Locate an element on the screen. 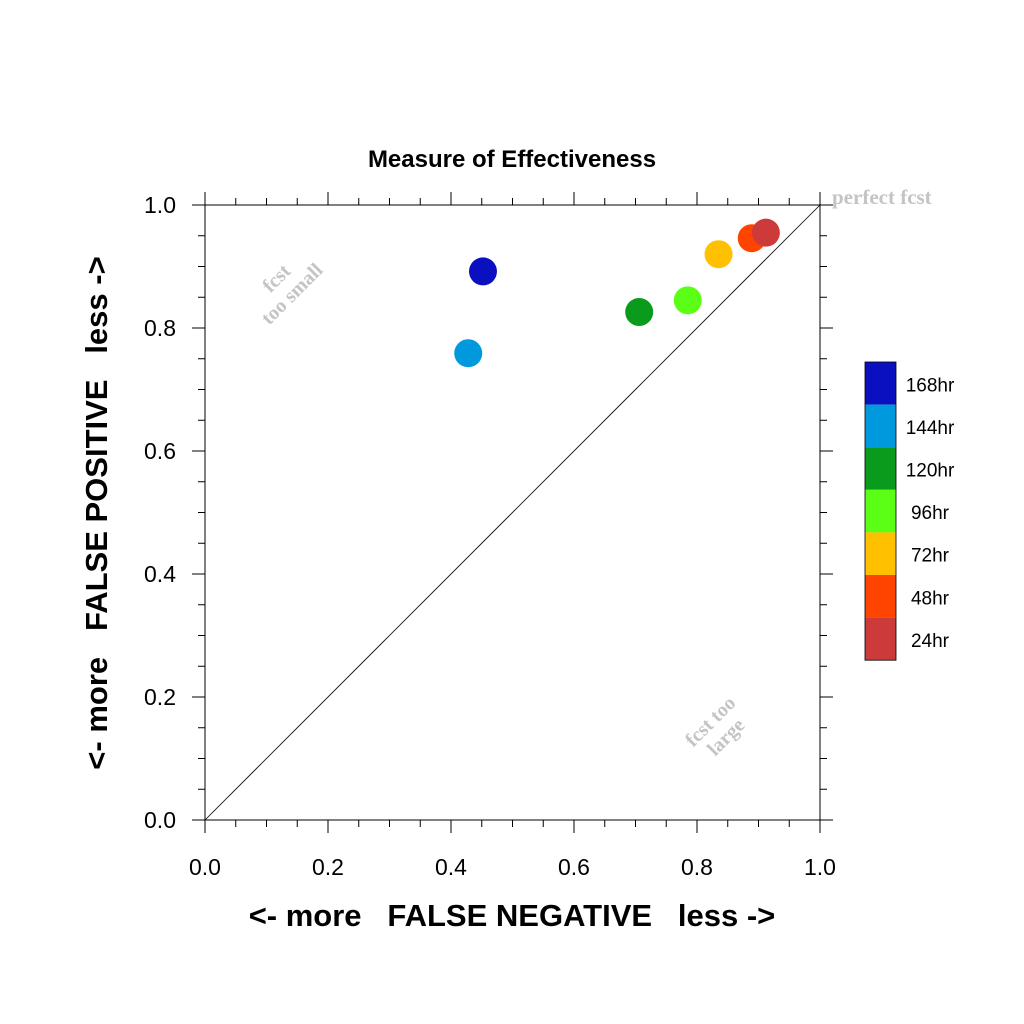 This screenshot has width=1024, height=1024. annotation-too-small-line2: too small is located at coordinates (292, 294).